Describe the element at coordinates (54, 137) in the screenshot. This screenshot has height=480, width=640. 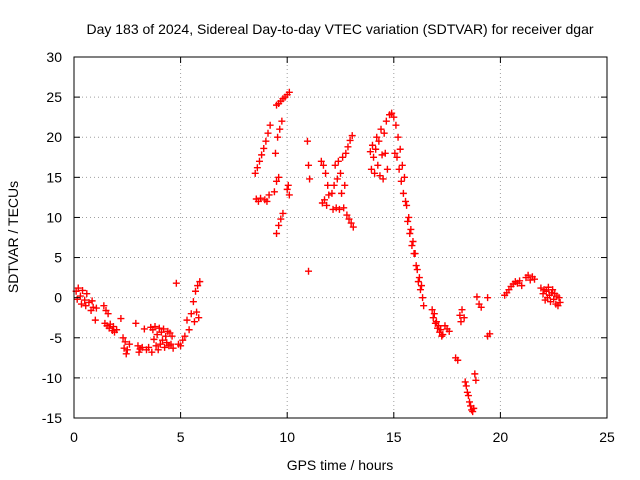
I see `y-tick-label: 20` at that location.